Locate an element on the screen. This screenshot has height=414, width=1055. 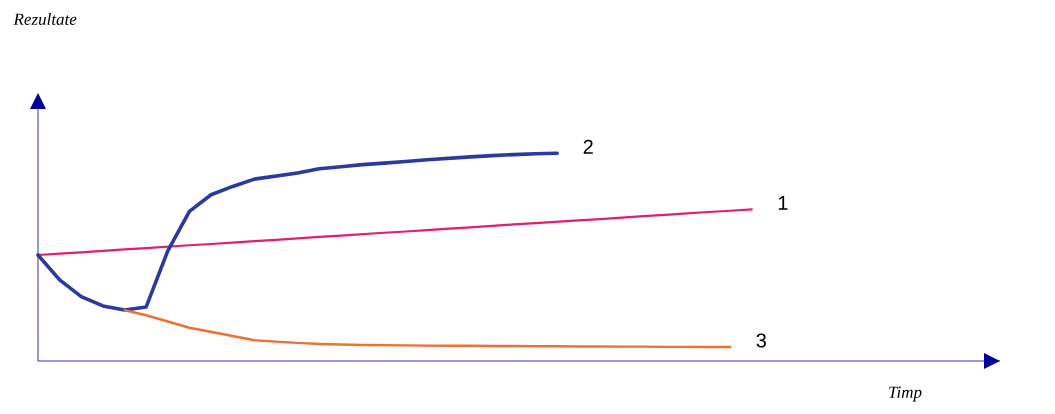
text: Rezultate is located at coordinates (45, 19).